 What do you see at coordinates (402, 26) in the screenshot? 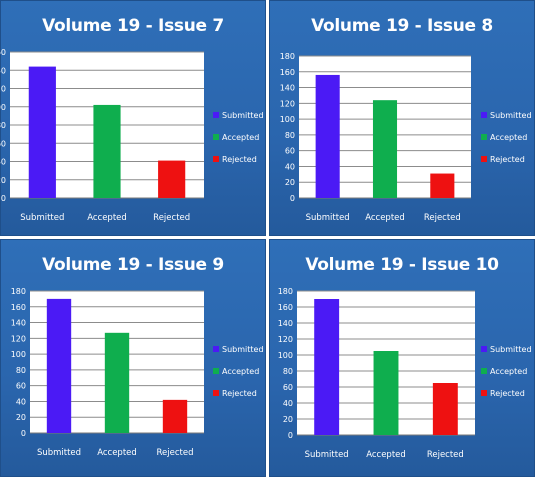
I see `chart-title: Volume 19 - Issue 8` at bounding box center [402, 26].